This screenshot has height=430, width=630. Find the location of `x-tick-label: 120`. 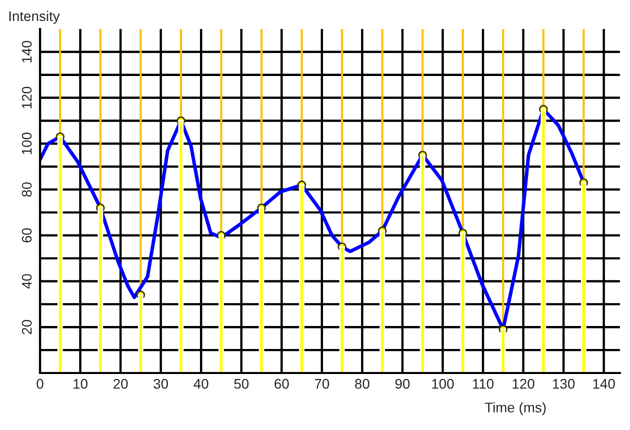

x-tick-label: 120 is located at coordinates (523, 383).